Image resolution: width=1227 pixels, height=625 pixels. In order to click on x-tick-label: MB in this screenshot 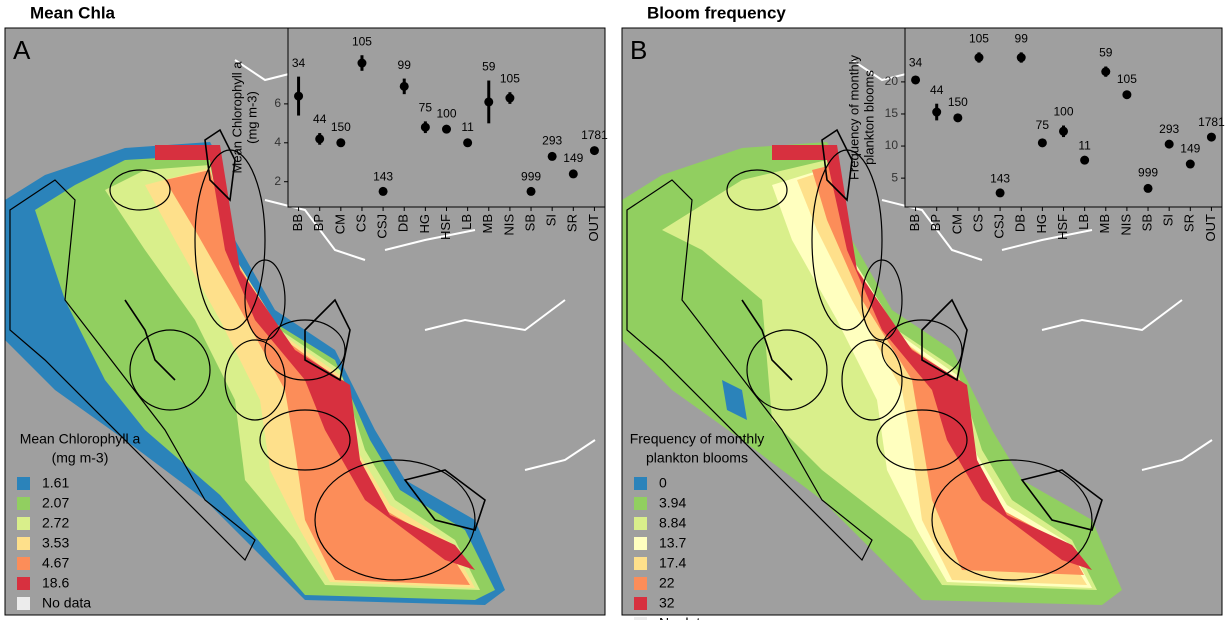, I will do `click(1104, 224)`.